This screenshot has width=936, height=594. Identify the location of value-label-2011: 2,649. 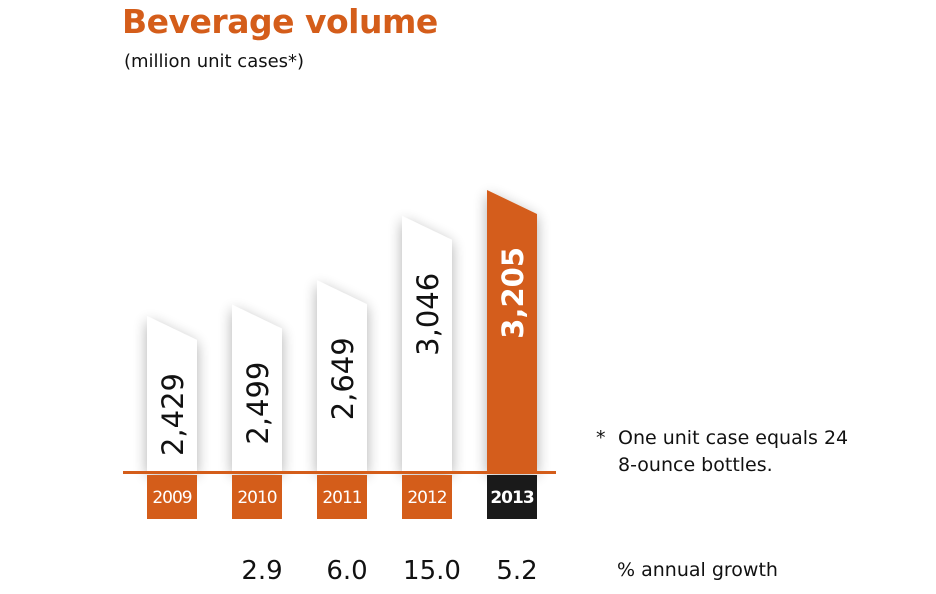
(343, 378).